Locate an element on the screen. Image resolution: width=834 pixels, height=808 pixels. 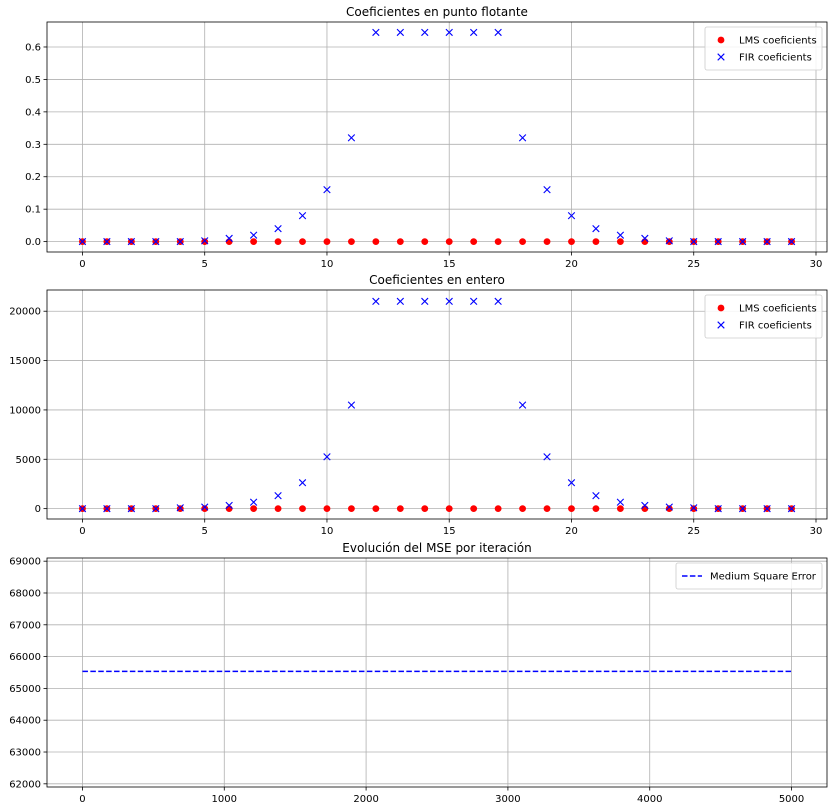
x-tick-label: 20 is located at coordinates (571, 531).